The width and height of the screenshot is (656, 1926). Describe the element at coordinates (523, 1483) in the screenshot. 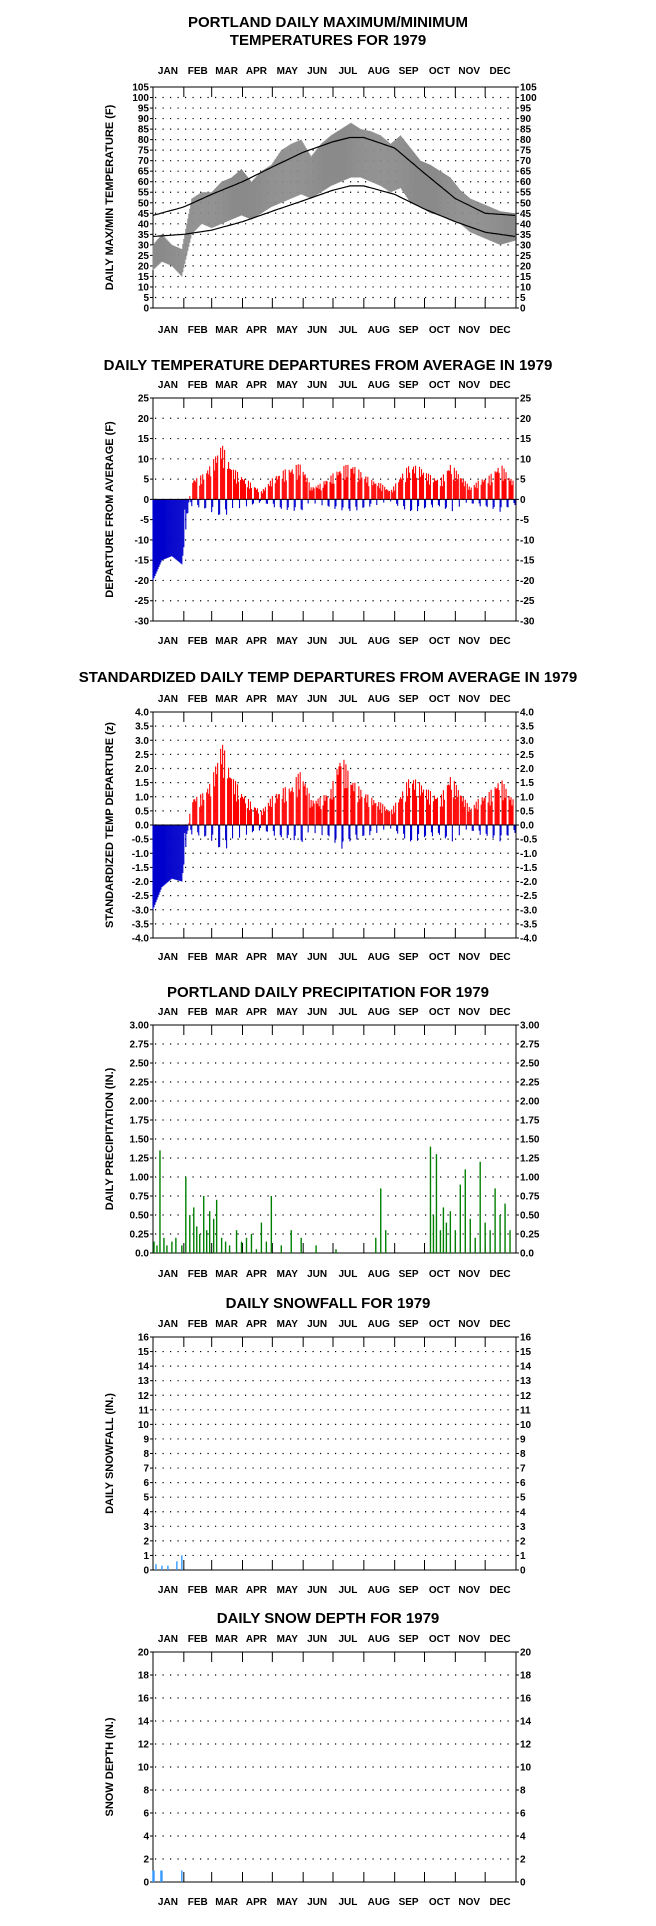

I see `y-tick-label-right: 6` at that location.